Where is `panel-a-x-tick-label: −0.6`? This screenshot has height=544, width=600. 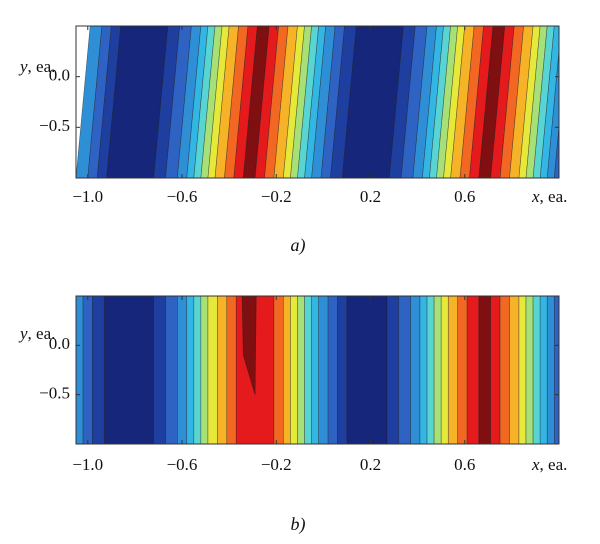 panel-a-x-tick-label: −0.6 is located at coordinates (182, 196).